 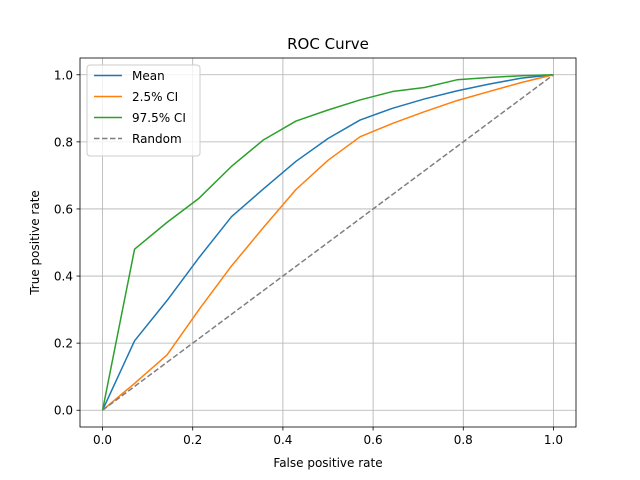 I want to click on y-tick-label: 0.6, so click(x=63, y=209).